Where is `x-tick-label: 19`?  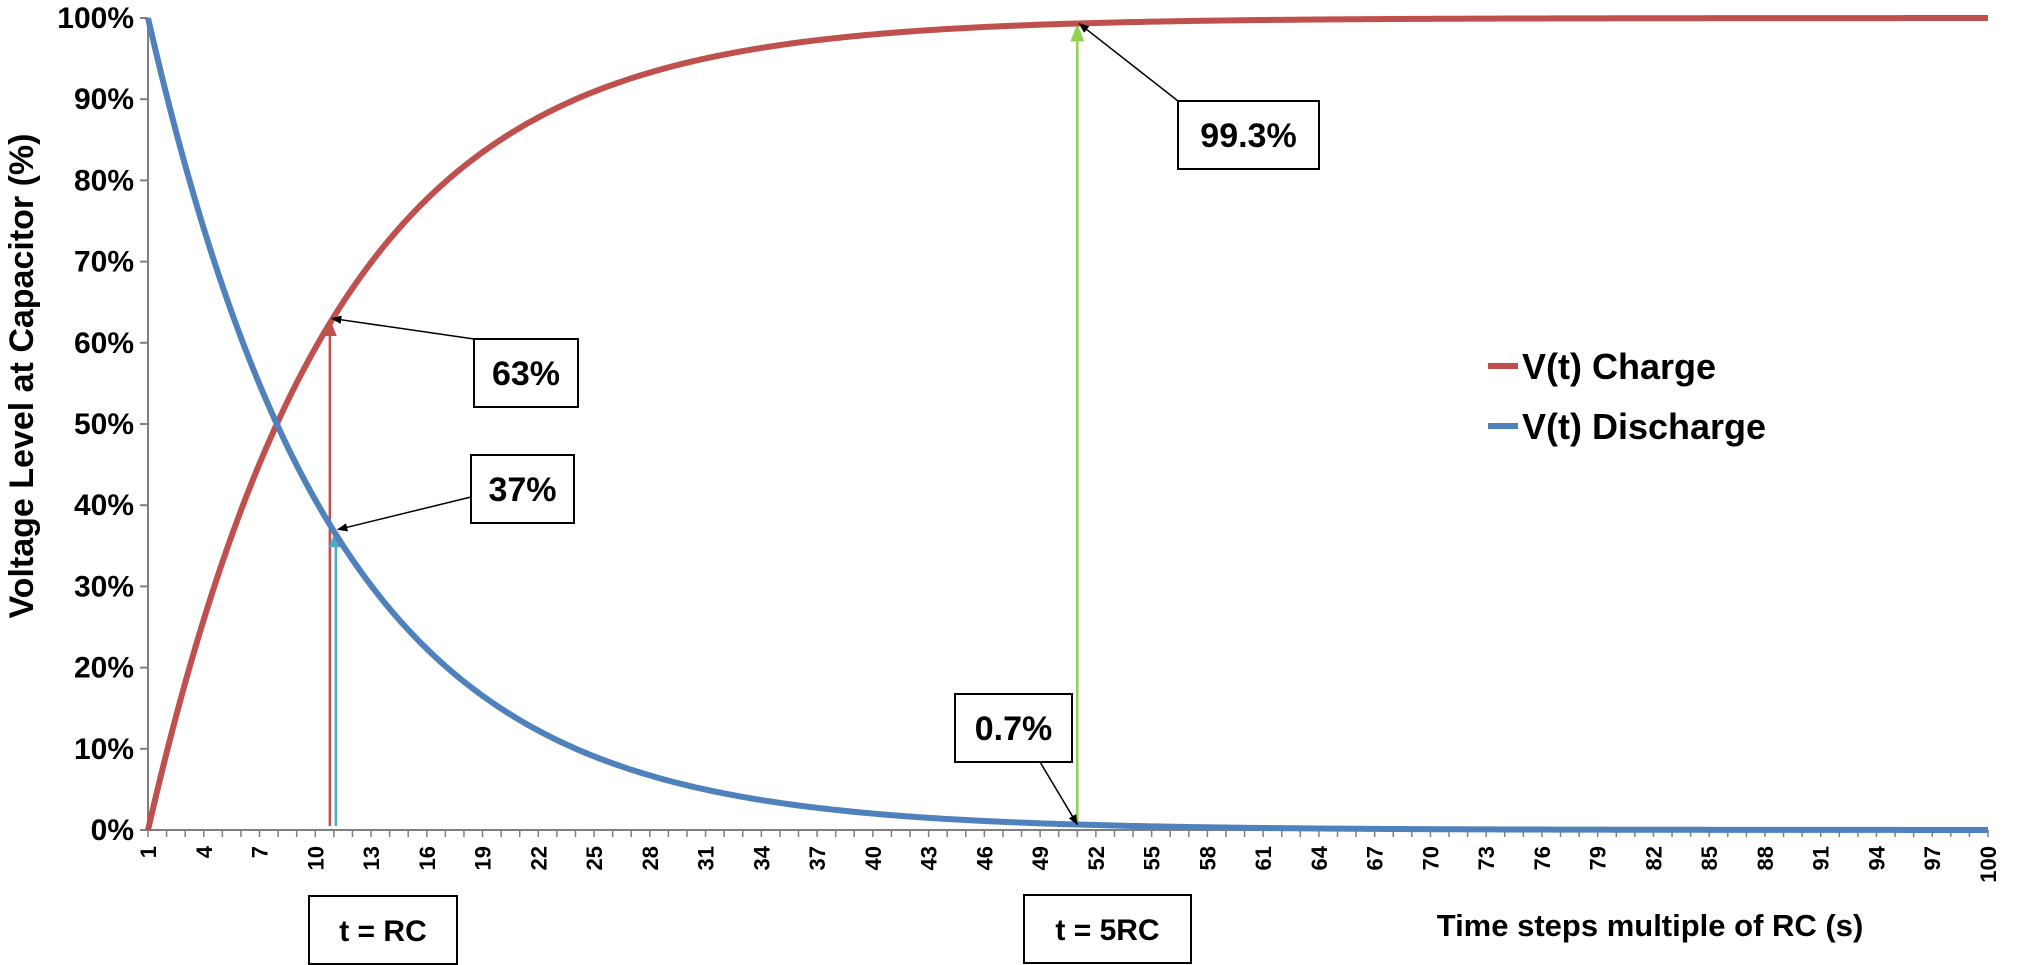 x-tick-label: 19 is located at coordinates (483, 858).